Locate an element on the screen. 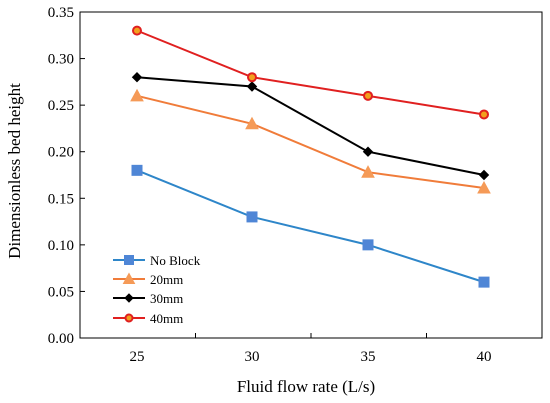  legend-label: 20mm is located at coordinates (166, 279).